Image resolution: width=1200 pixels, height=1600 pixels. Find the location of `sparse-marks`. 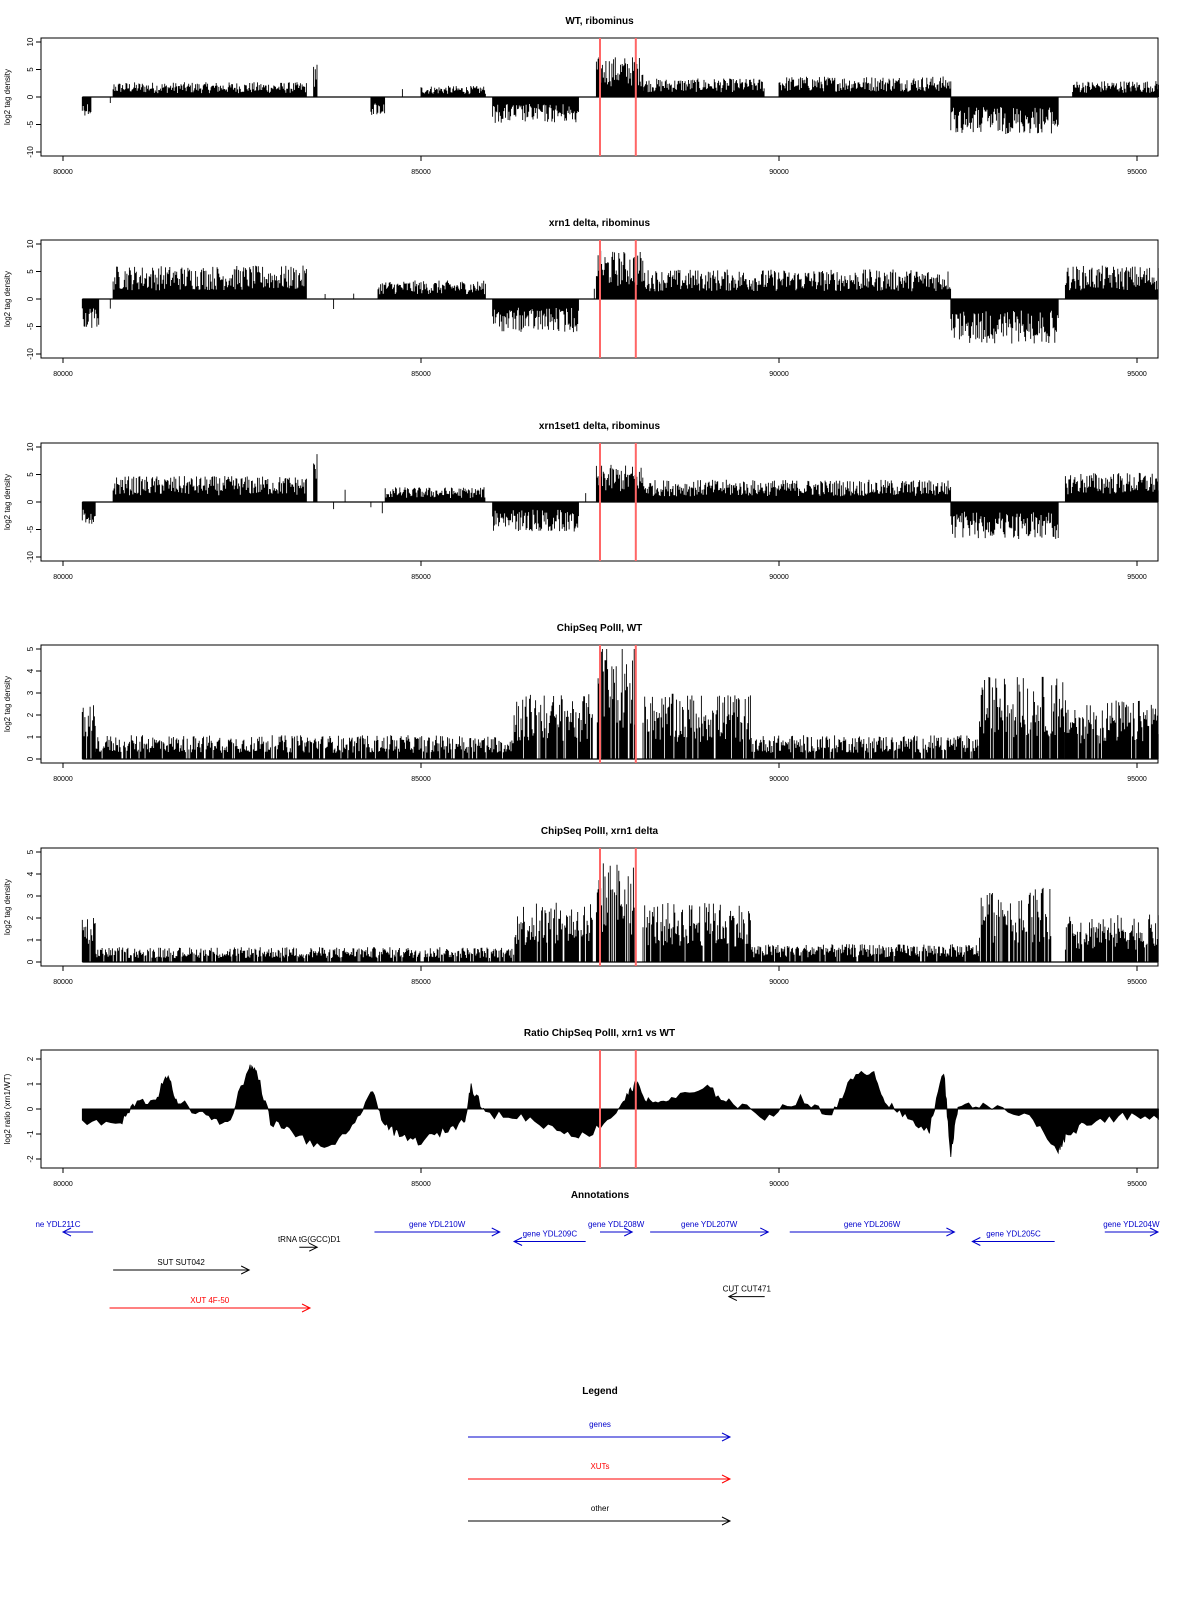

sparse-marks is located at coordinates (256, 96).